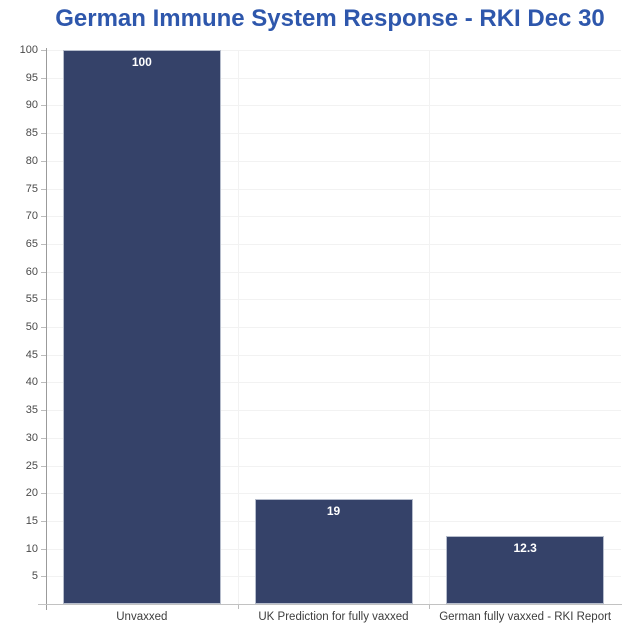 Image resolution: width=639 pixels, height=635 pixels. Describe the element at coordinates (525, 547) in the screenshot. I see `bar-value-label: 12.3` at that location.